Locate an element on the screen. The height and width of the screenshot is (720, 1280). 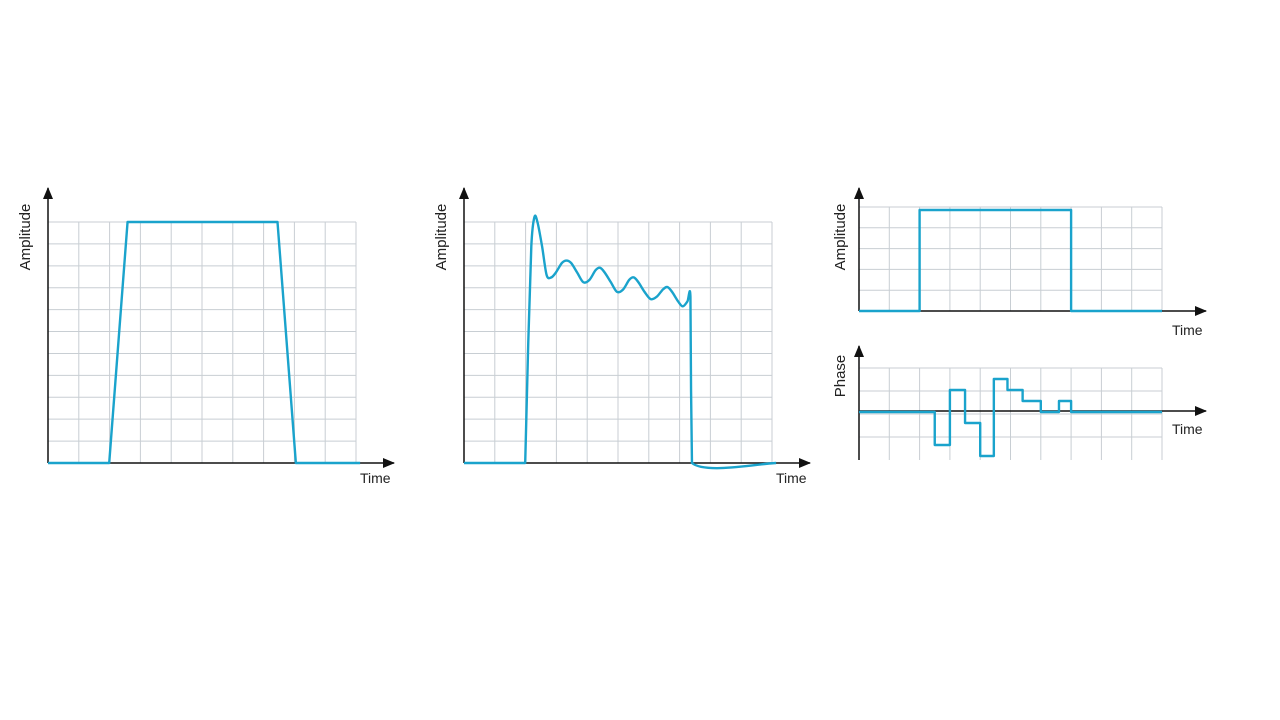
phase-trace is located at coordinates (1010, 417).